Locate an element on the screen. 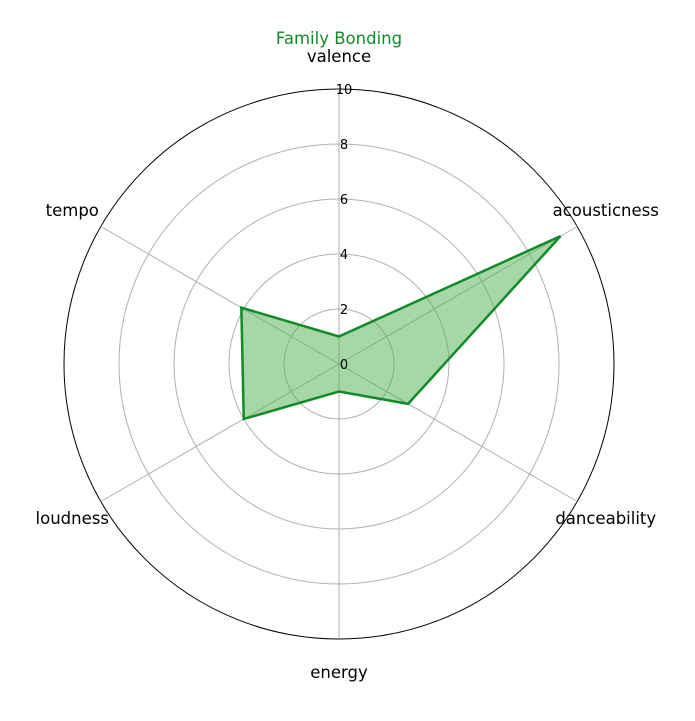 This screenshot has height=721, width=695. category-label-danceability: danceability is located at coordinates (605, 518).